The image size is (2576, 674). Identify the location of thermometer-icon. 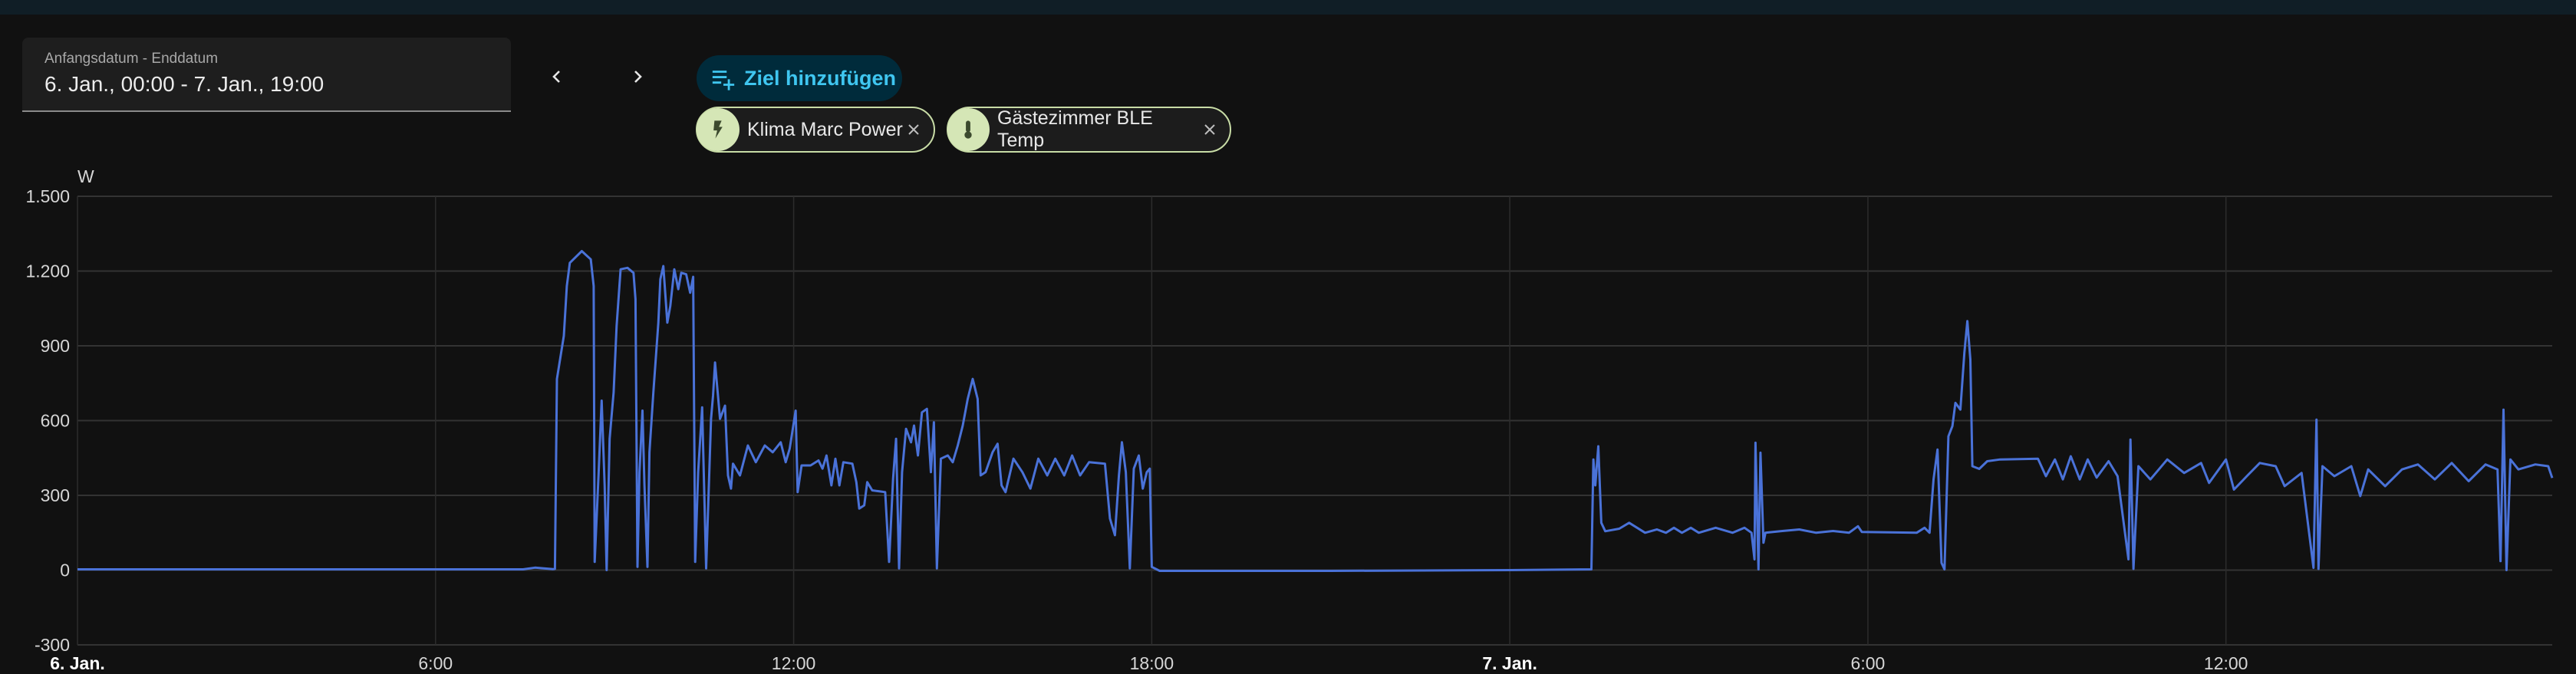
(968, 129).